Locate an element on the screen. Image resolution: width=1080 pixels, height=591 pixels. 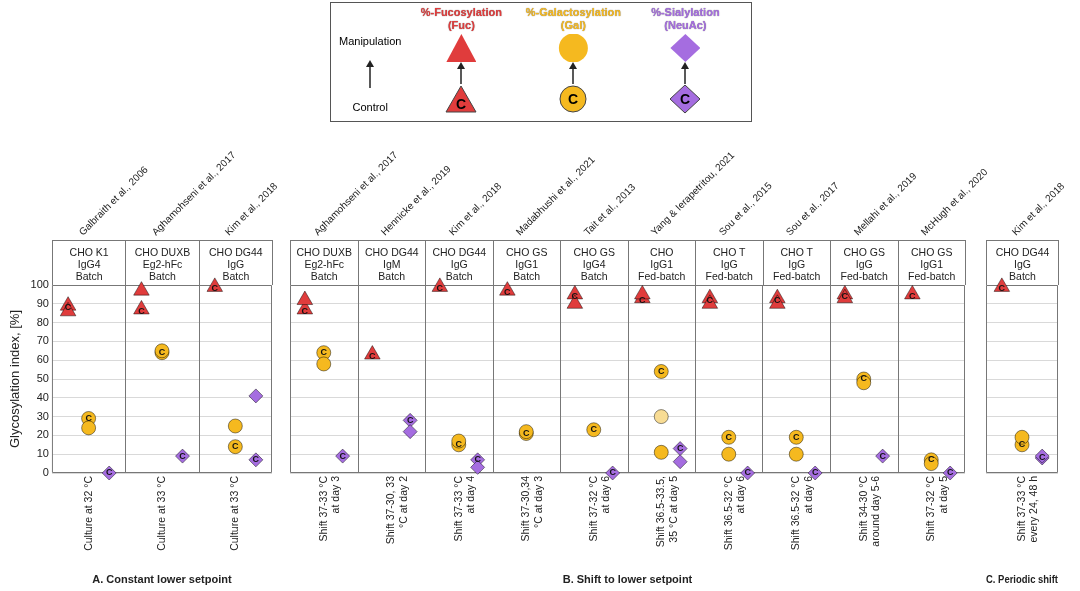
x-tick-label: Shift 37-33 °C at day 3 is located at coordinates (329, 508).